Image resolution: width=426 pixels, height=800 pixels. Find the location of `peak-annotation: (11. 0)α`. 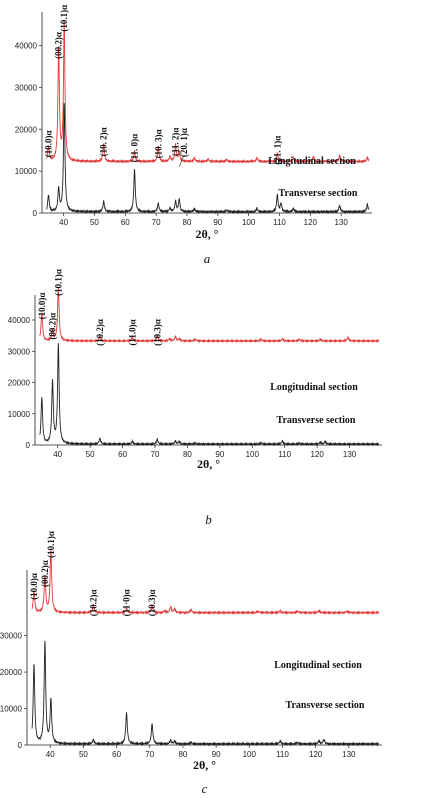

peak-annotation: (11. 0)α is located at coordinates (135, 148).